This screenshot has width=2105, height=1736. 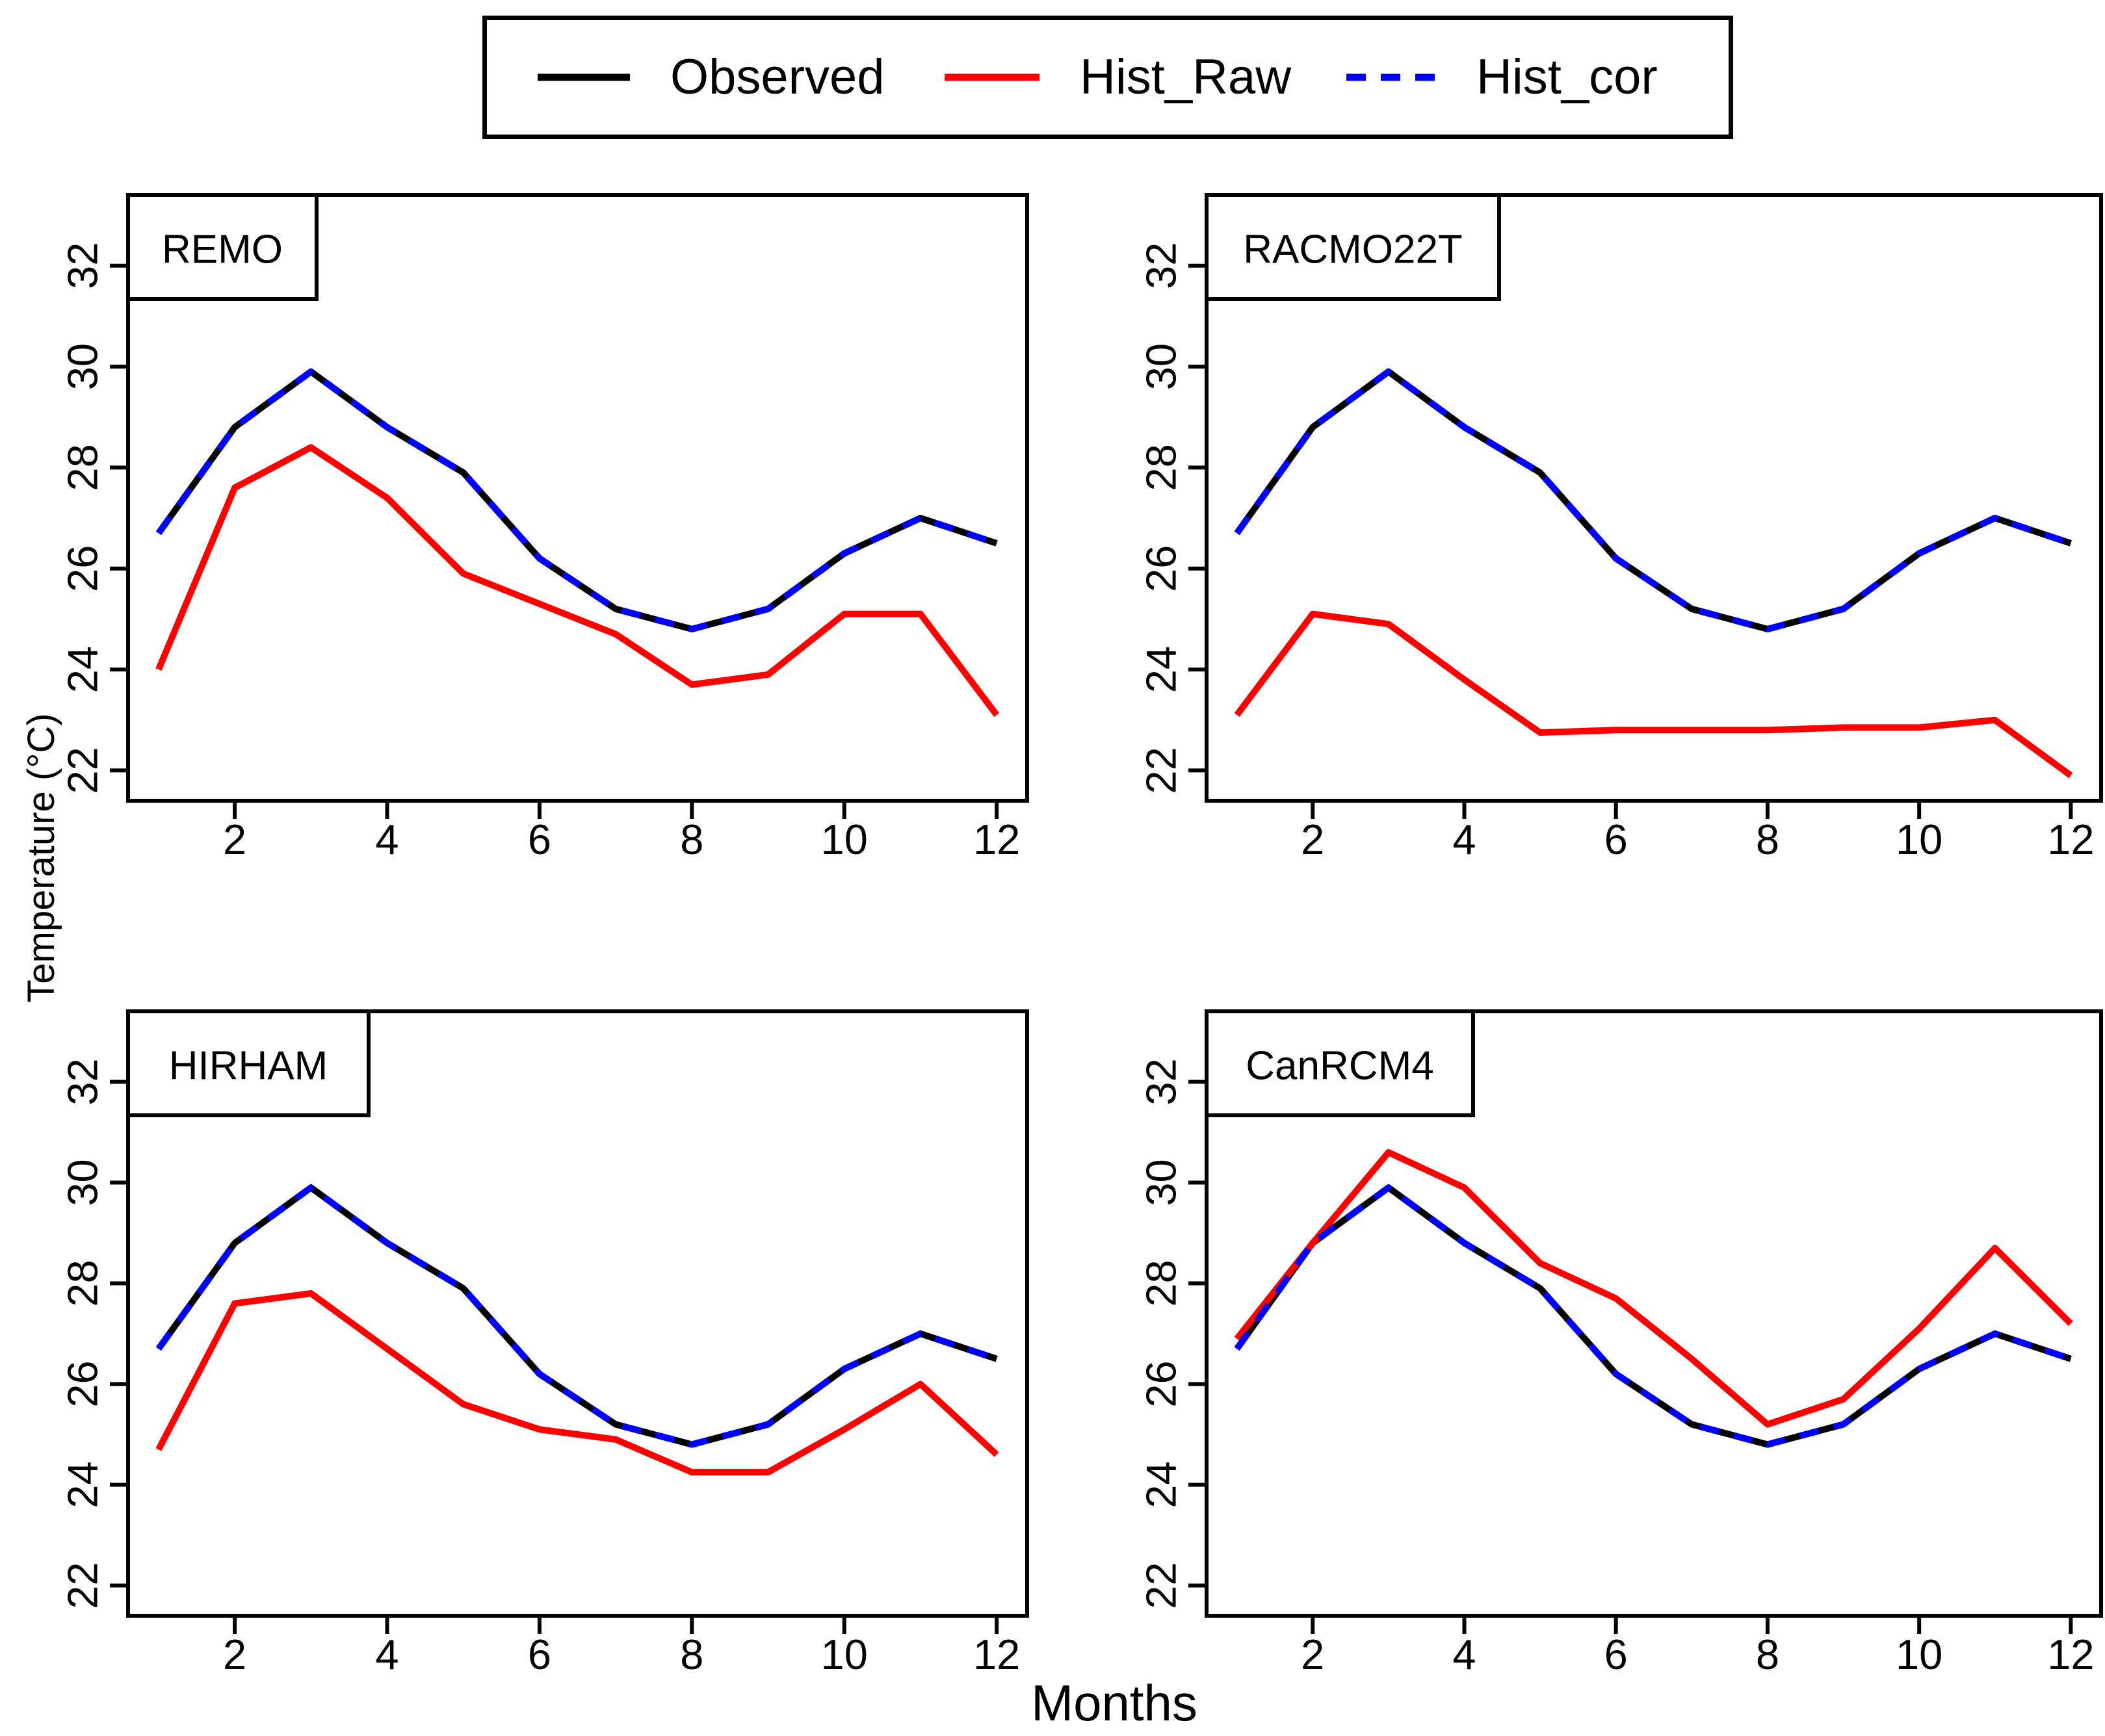 I want to click on panel-title-remo: REMO, so click(x=223, y=249).